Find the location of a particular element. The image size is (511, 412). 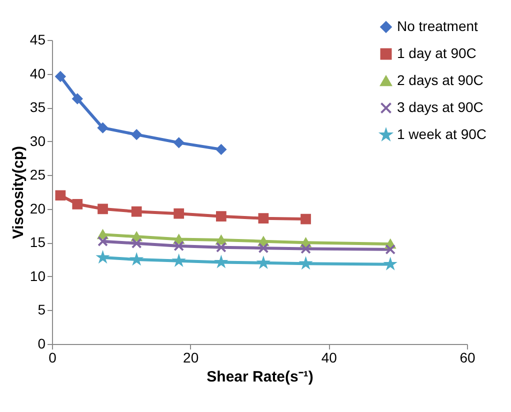

legend-label: 1 day at 90C is located at coordinates (436, 53).